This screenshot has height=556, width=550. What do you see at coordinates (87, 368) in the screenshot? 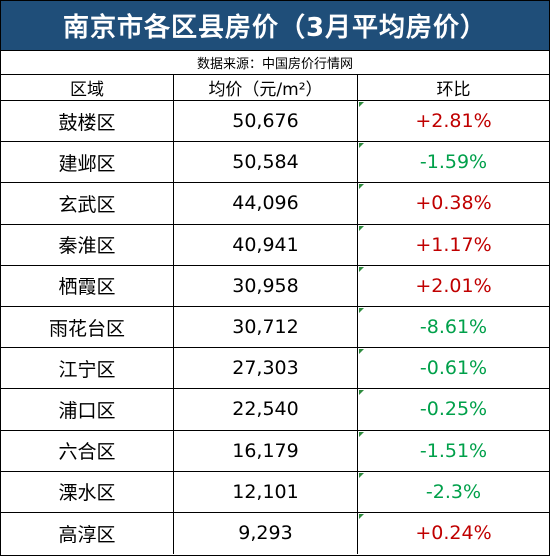
I see `district-cell: 江宁区` at bounding box center [87, 368].